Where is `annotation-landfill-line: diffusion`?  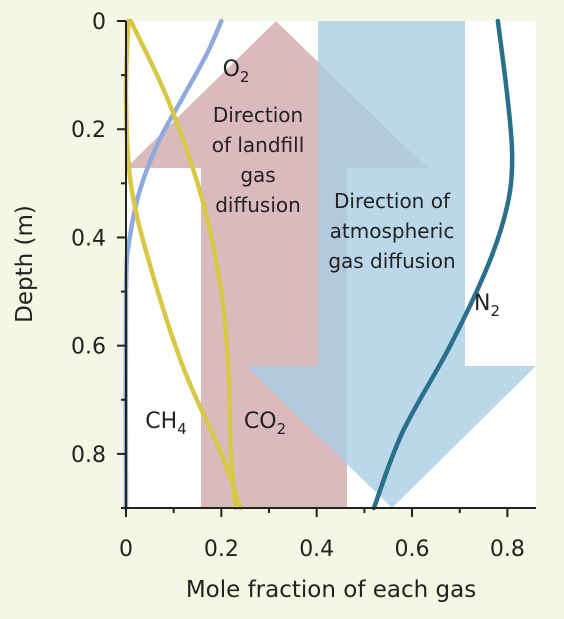 annotation-landfill-line: diffusion is located at coordinates (258, 205).